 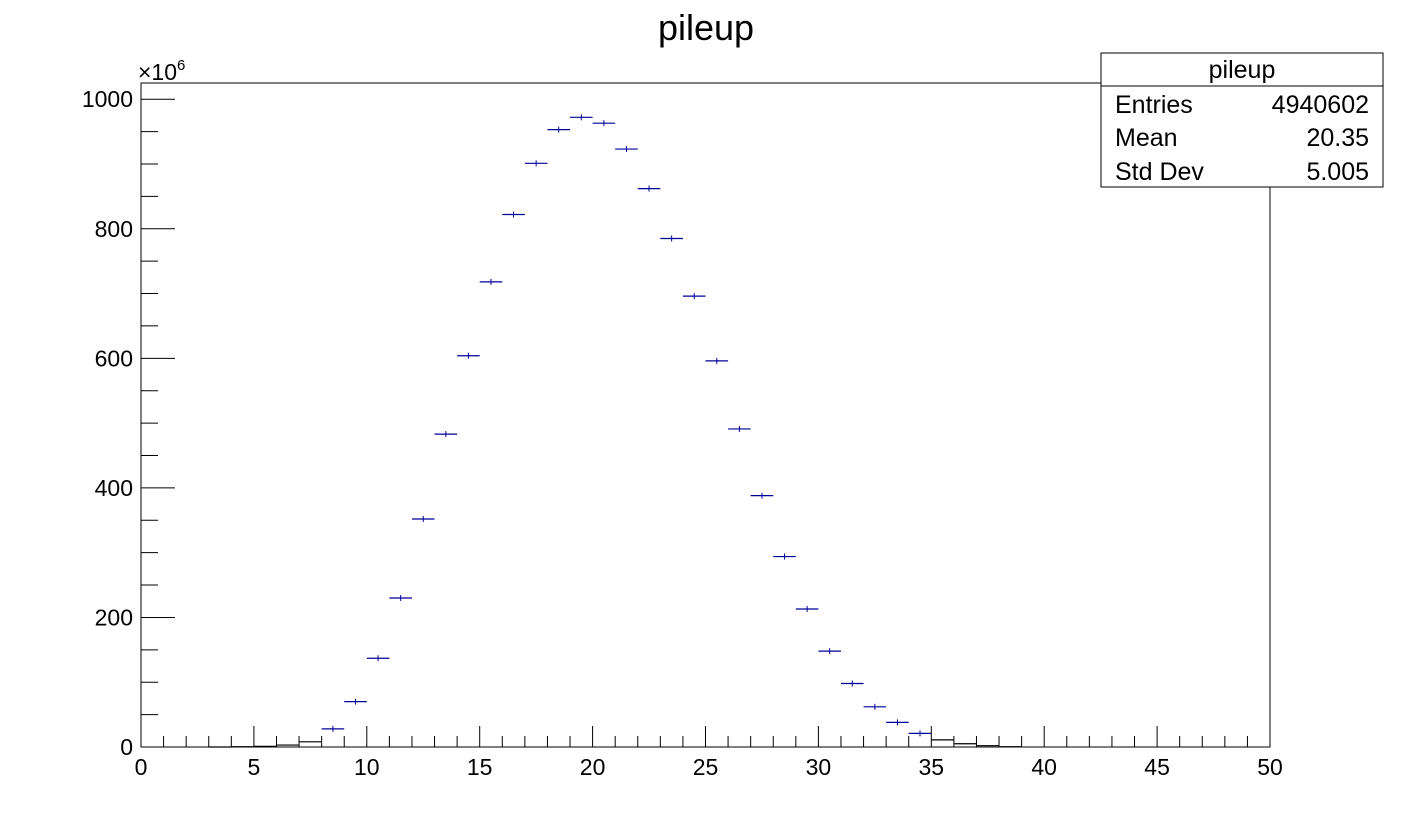 I want to click on y-multiplier-base: ×10, so click(x=157, y=72).